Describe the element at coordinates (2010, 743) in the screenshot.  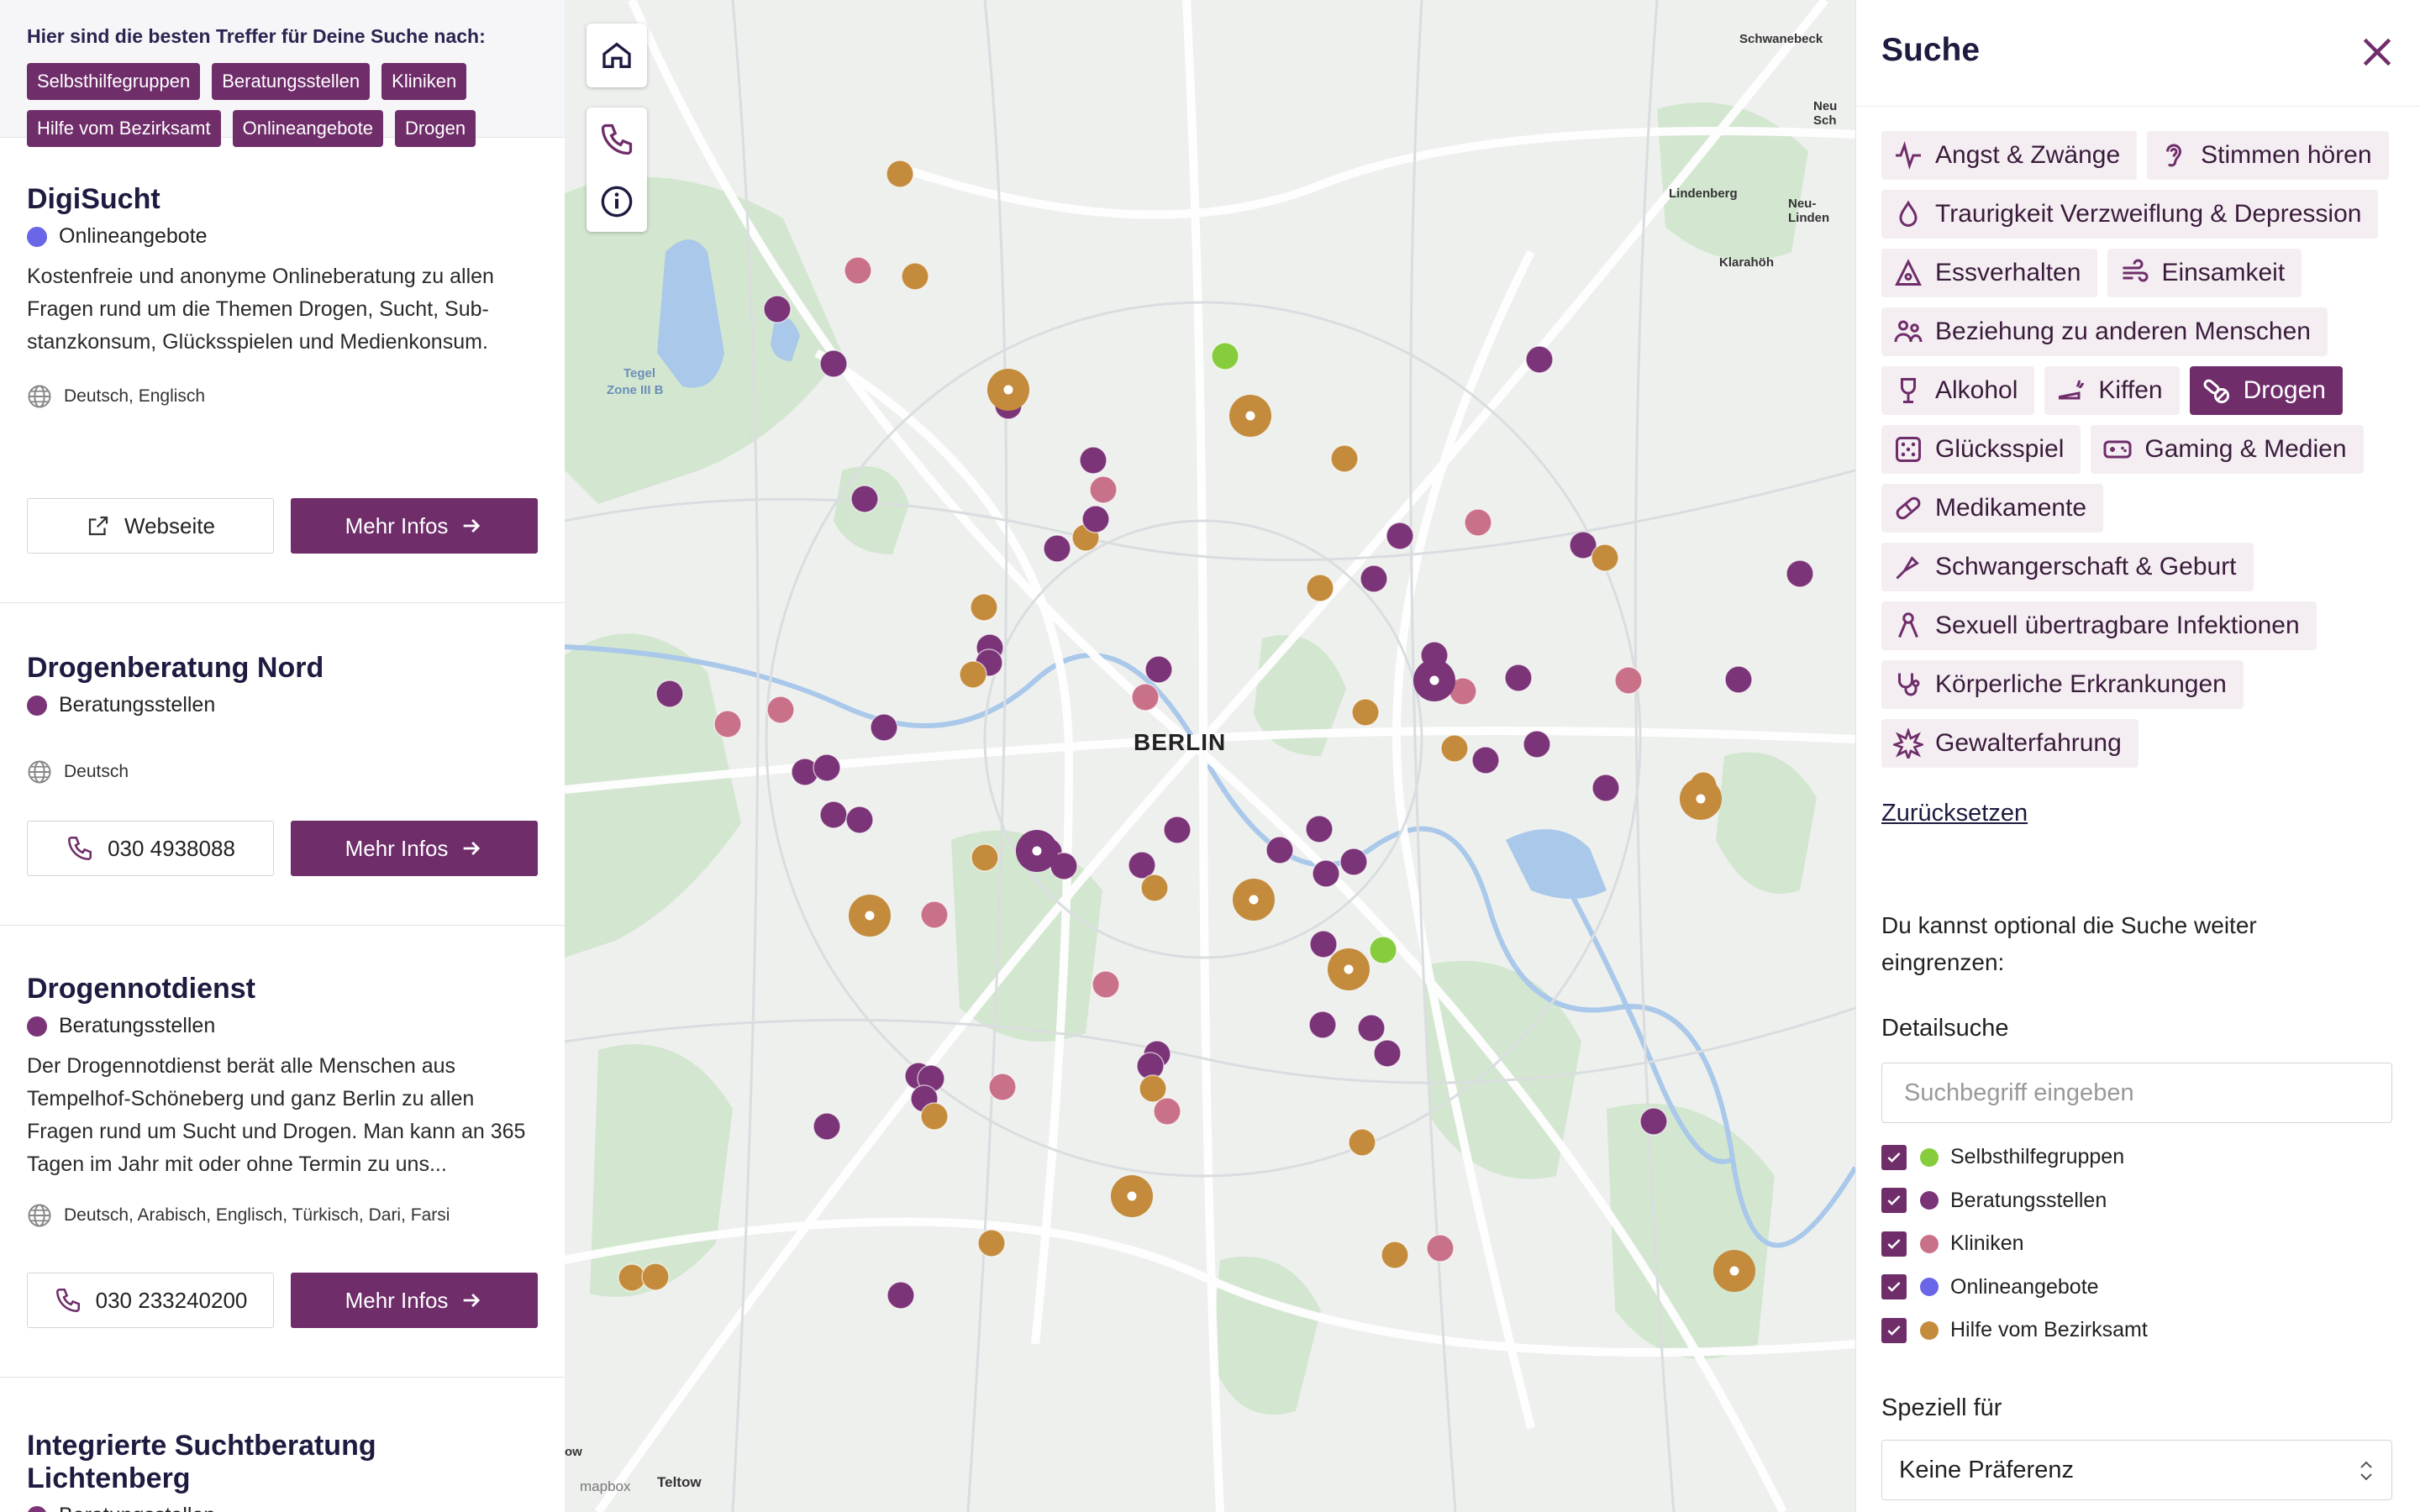
I see `tag-gewalt: Gewalterfahrung` at that location.